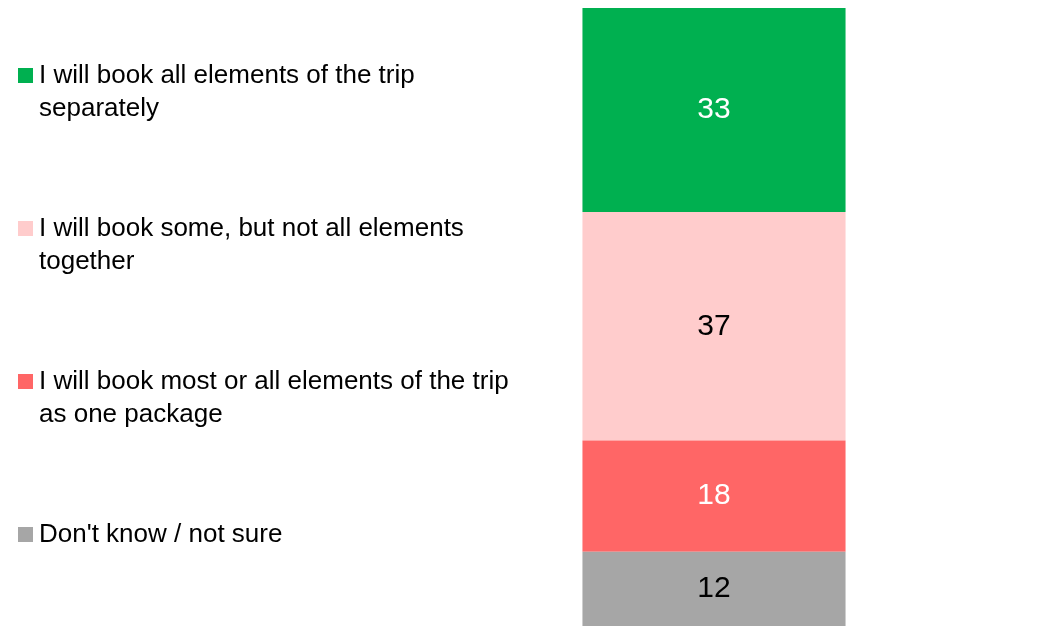 This screenshot has width=1038, height=626. I want to click on legend-label: I will book all elements of the trip separately, so click(227, 91).